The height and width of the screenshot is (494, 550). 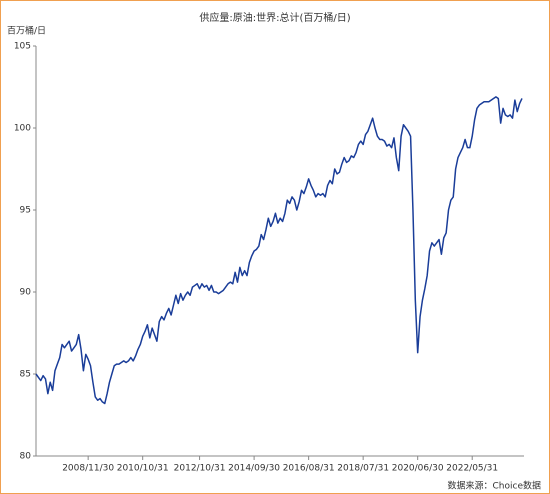 What do you see at coordinates (26, 457) in the screenshot?
I see `y-tick-label: 80` at bounding box center [26, 457].